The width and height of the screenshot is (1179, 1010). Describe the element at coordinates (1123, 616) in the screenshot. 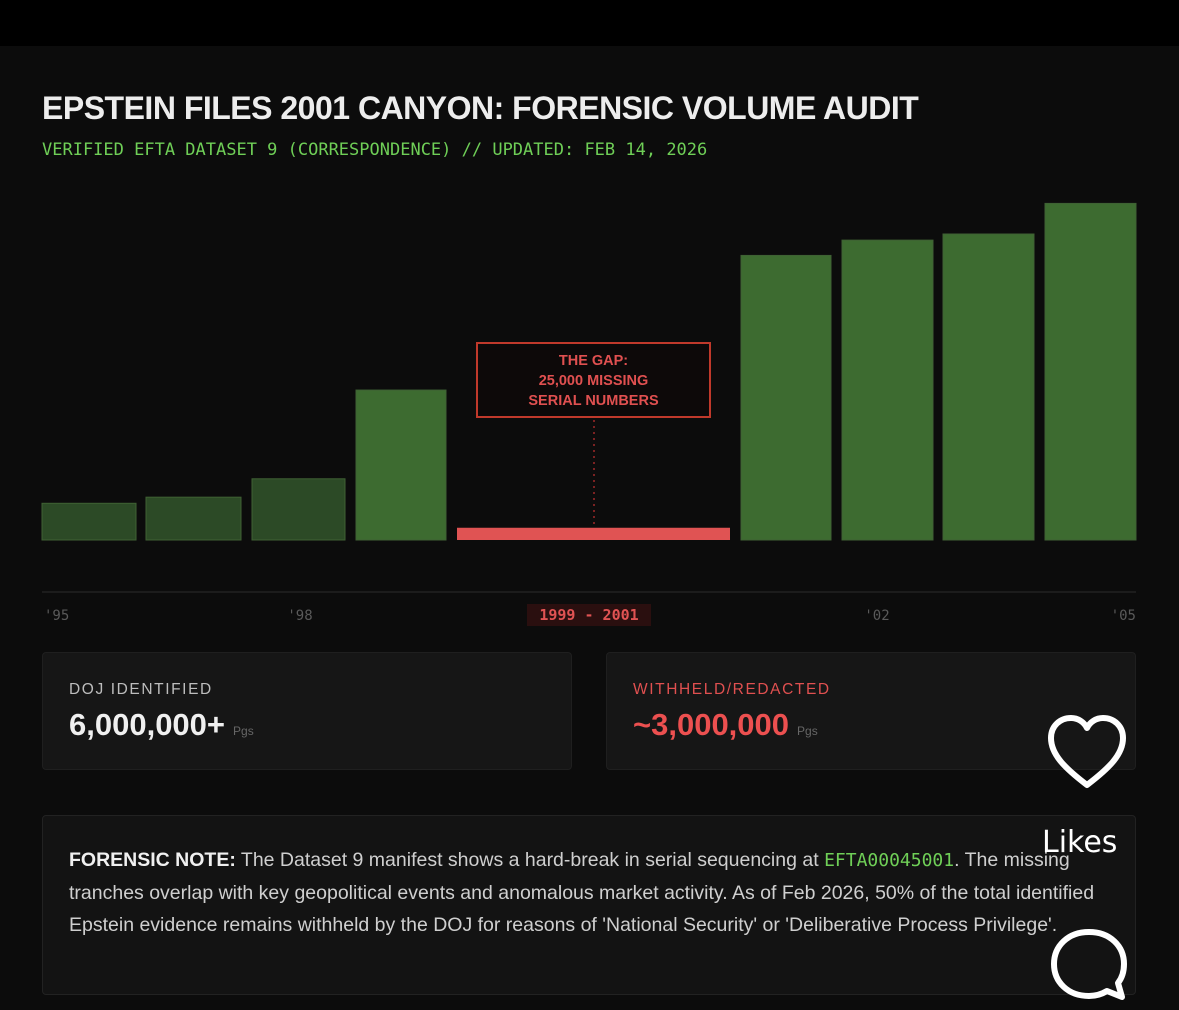

I see `x-tick-label: '05` at that location.